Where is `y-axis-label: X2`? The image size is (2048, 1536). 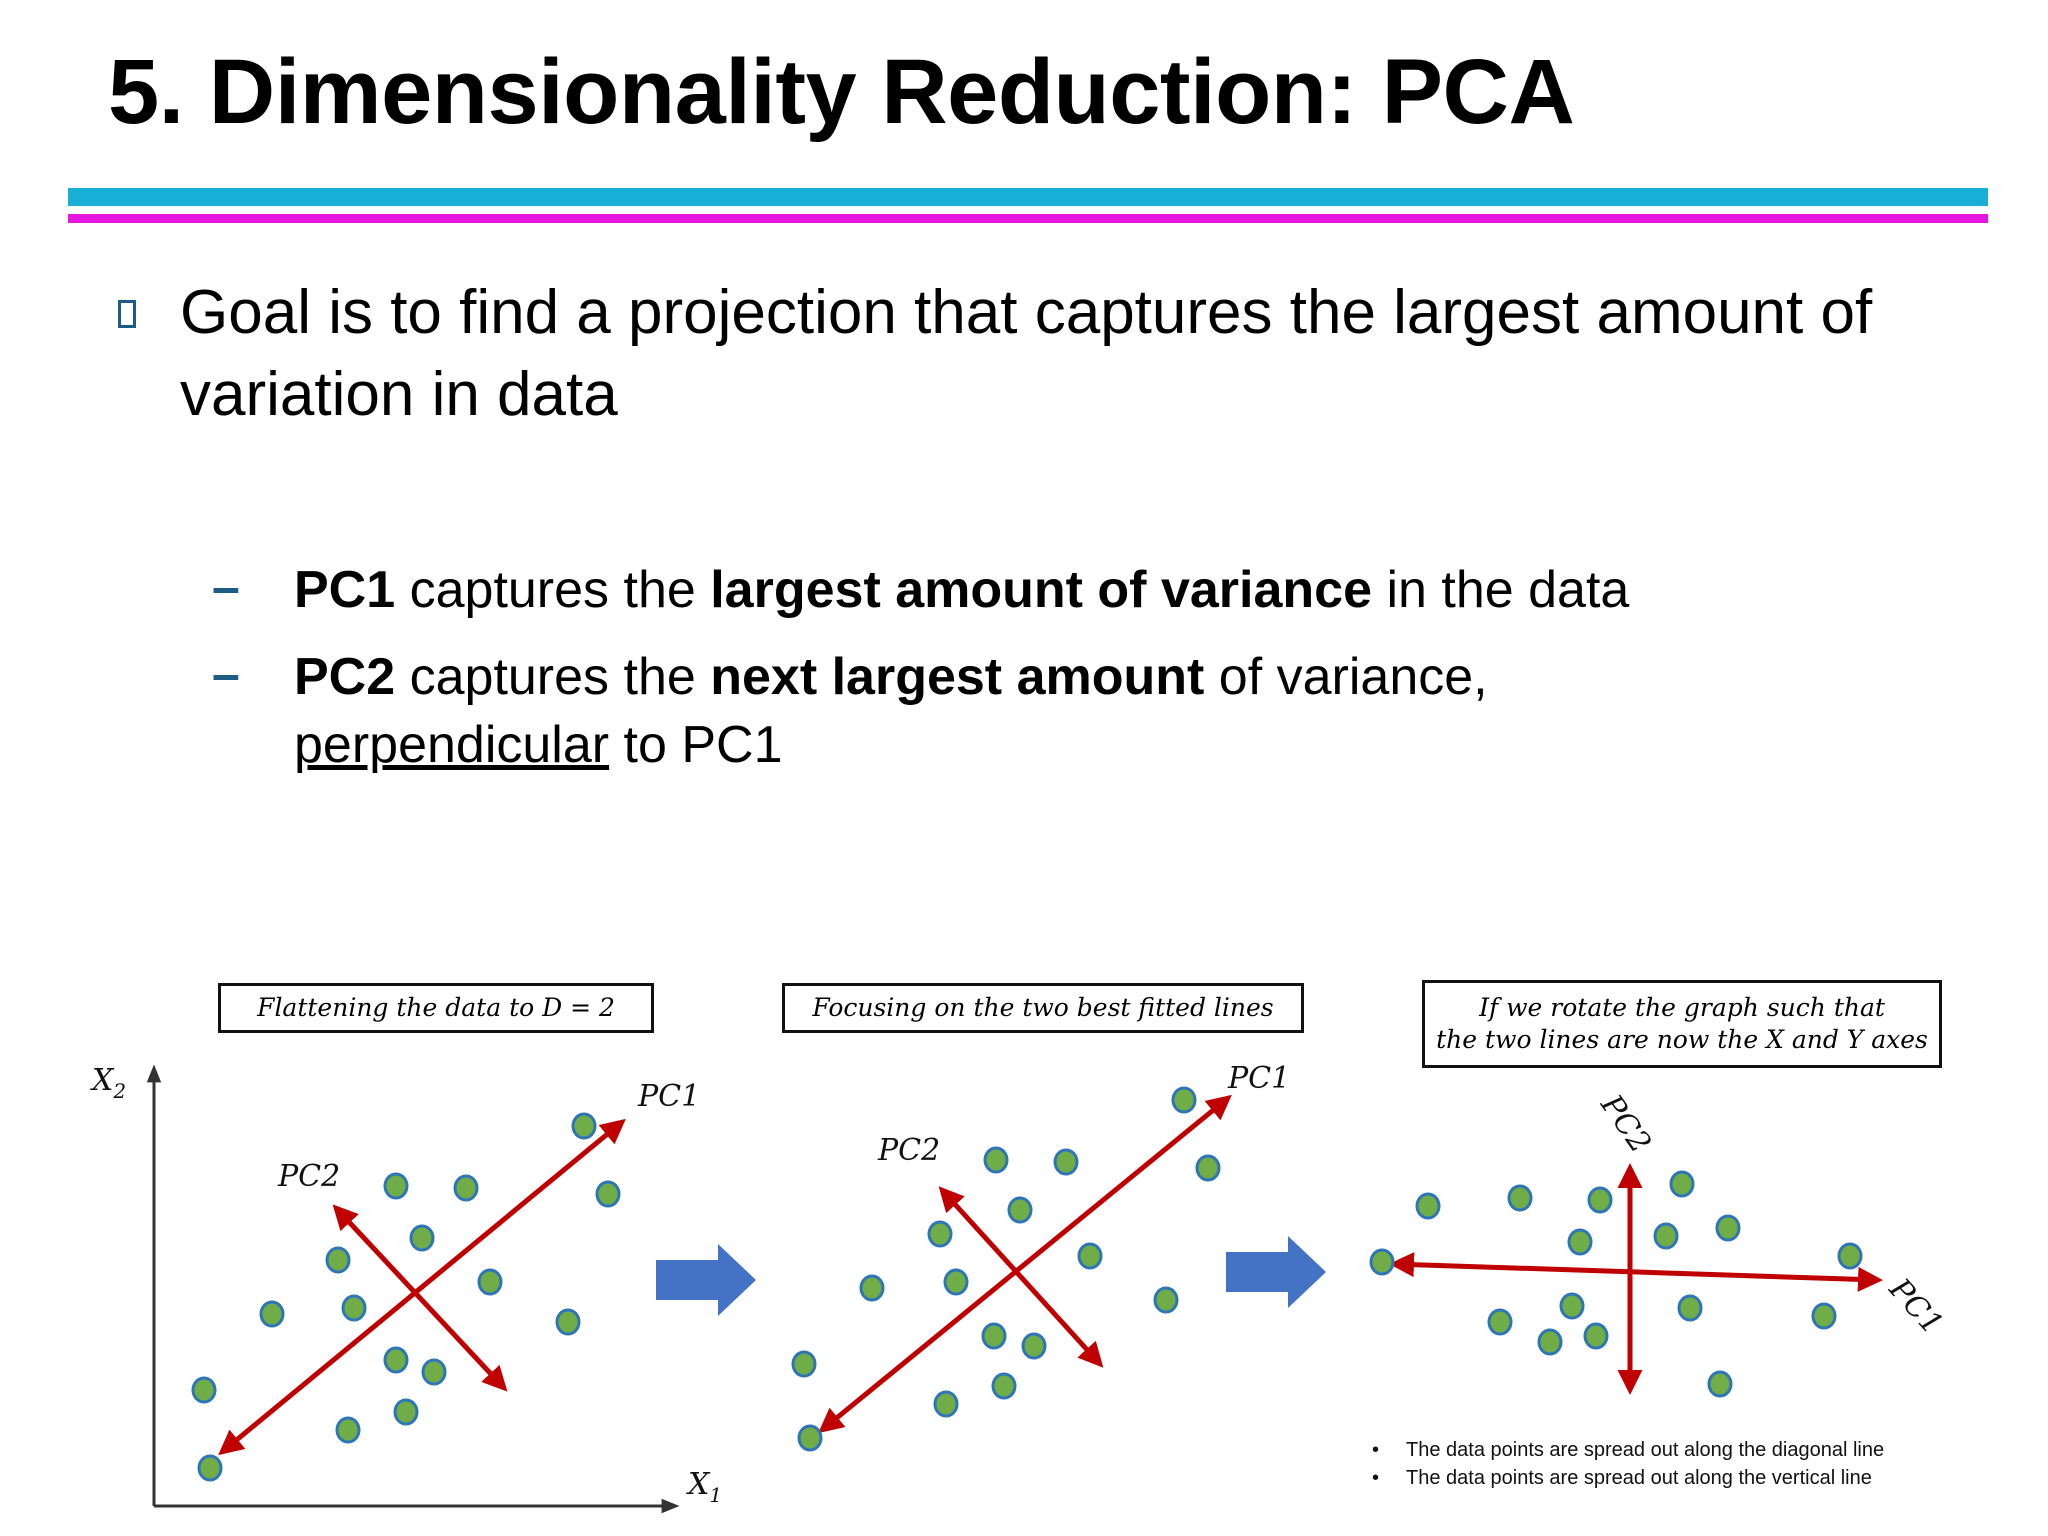 y-axis-label: X2 is located at coordinates (108, 1083).